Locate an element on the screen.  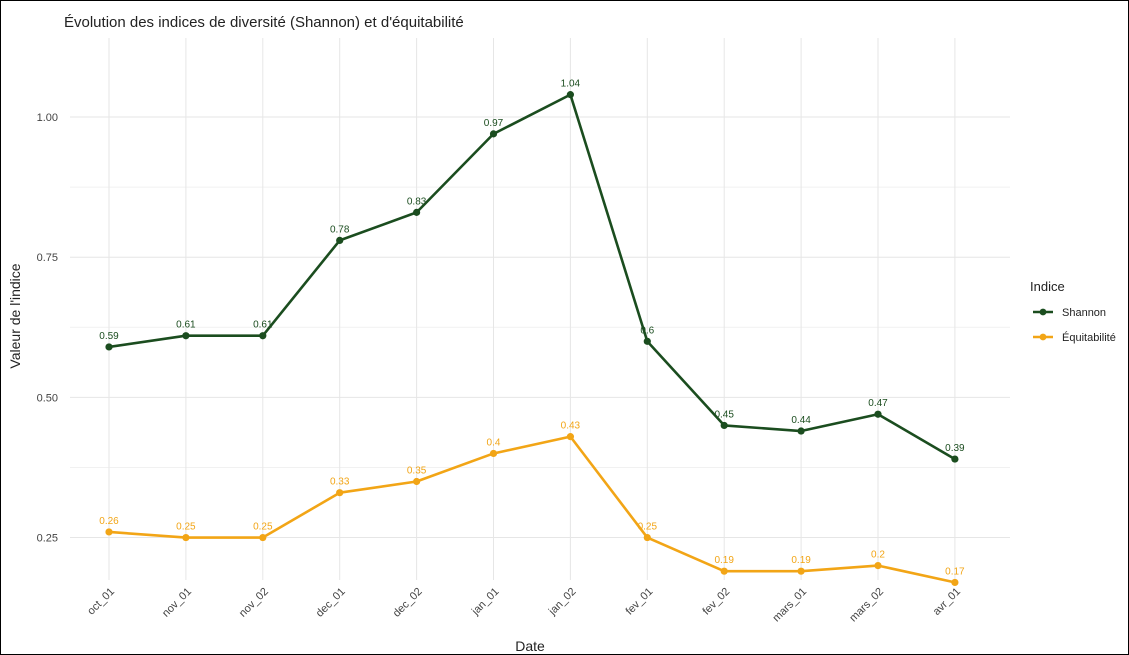
data-label: 0.44 is located at coordinates (801, 420).